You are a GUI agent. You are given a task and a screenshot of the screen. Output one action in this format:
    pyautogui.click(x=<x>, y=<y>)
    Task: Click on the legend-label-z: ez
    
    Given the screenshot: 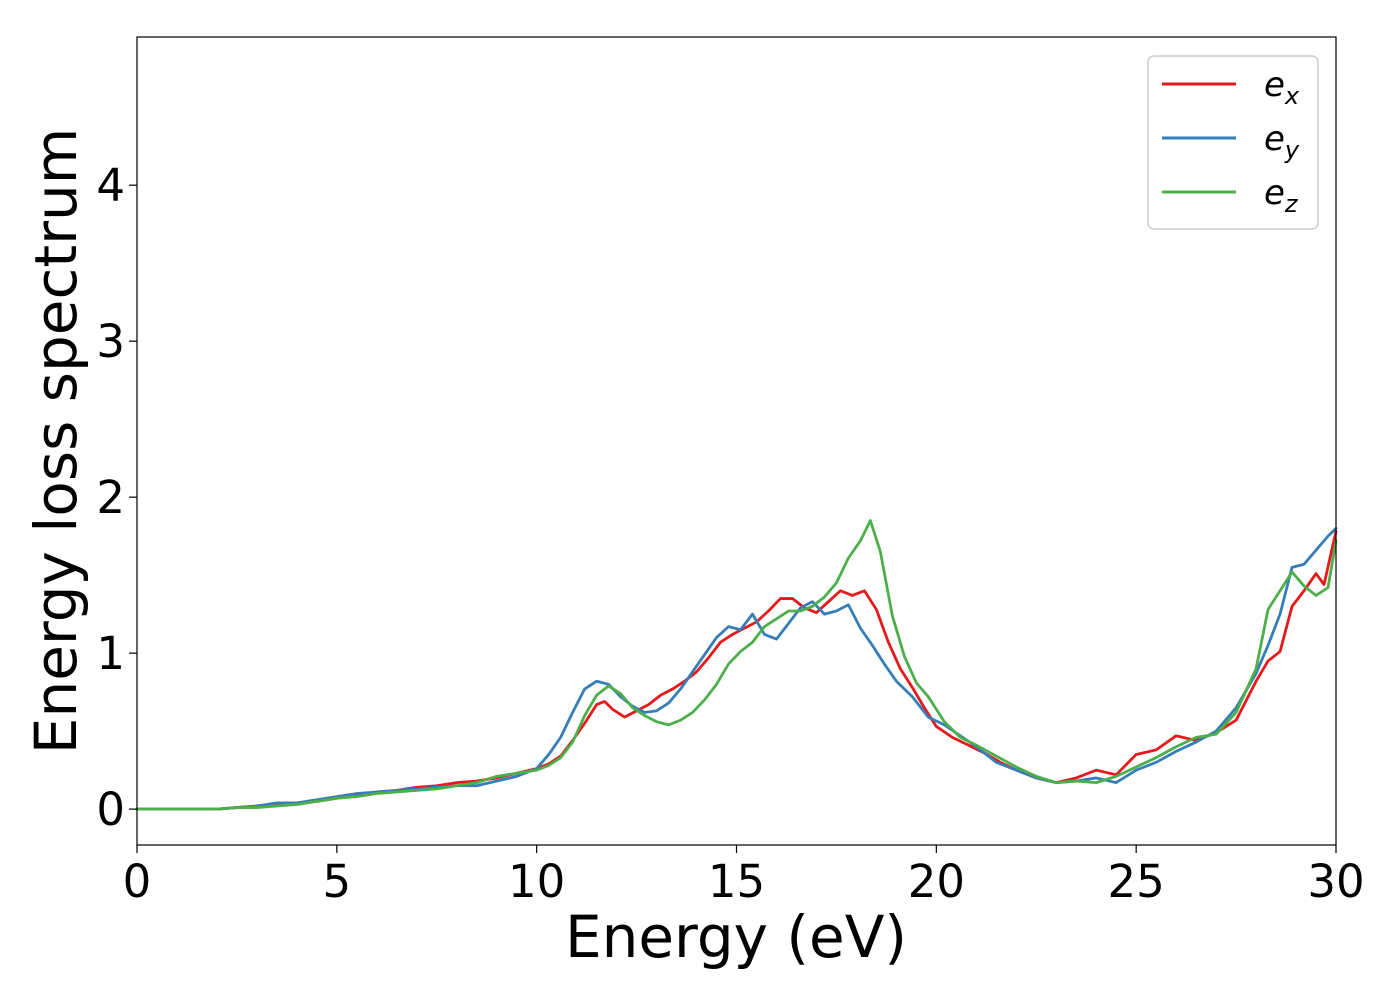 What is the action you would take?
    pyautogui.click(x=1281, y=195)
    